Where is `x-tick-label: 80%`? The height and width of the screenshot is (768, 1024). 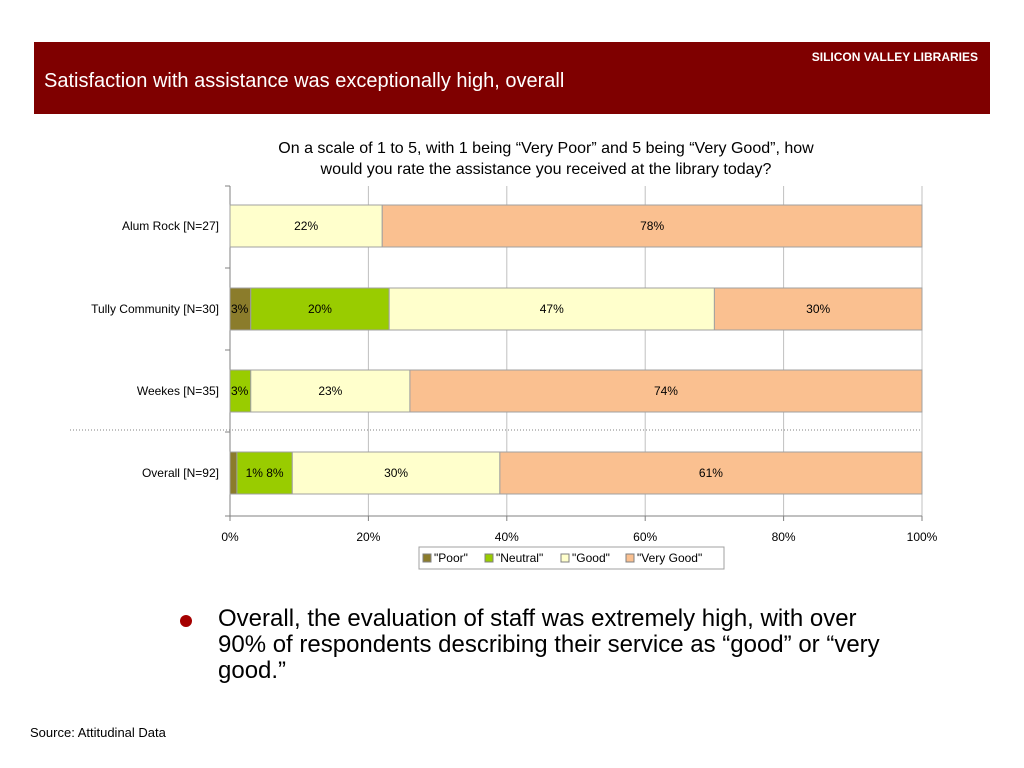
x-tick-label: 80% is located at coordinates (784, 537).